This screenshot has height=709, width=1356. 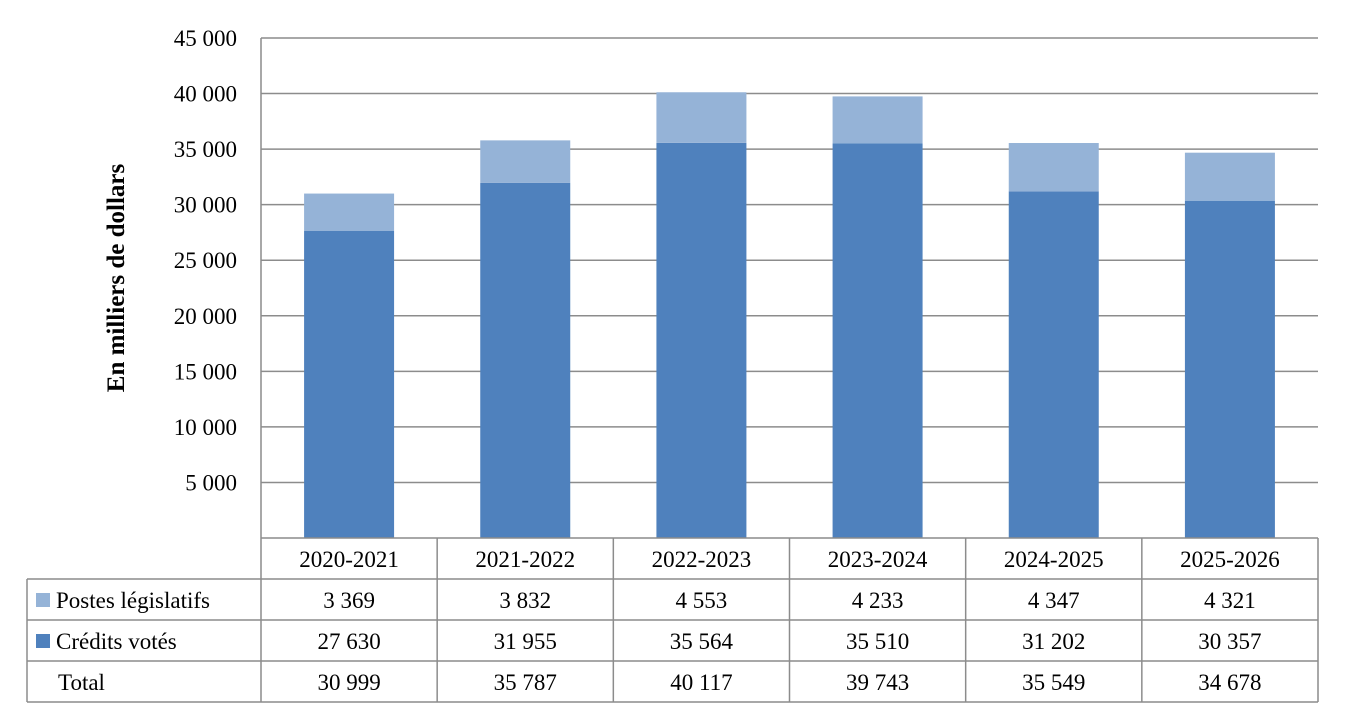 What do you see at coordinates (205, 316) in the screenshot?
I see `y-tick-label: 20 000` at bounding box center [205, 316].